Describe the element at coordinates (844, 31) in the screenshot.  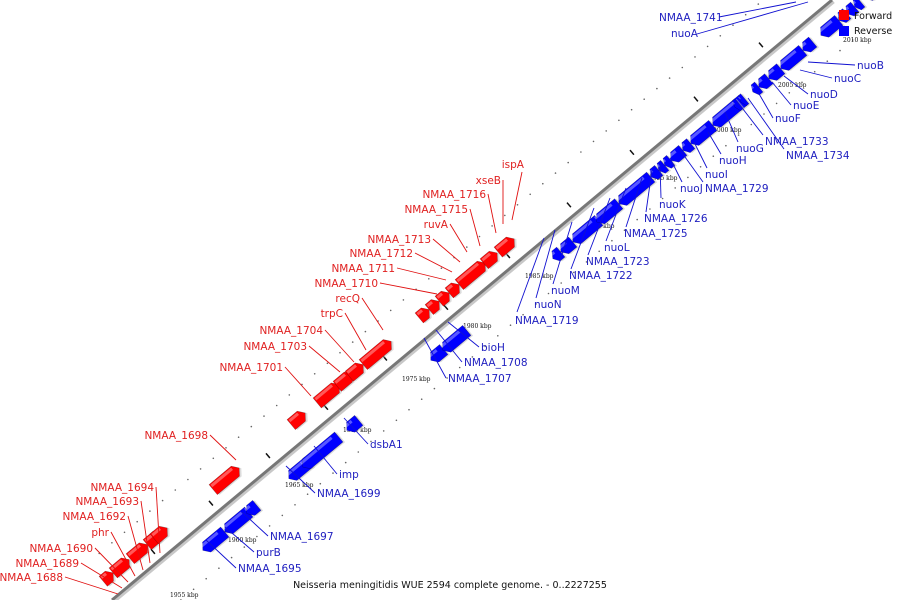
I see `legend-reverse-swatch` at that location.